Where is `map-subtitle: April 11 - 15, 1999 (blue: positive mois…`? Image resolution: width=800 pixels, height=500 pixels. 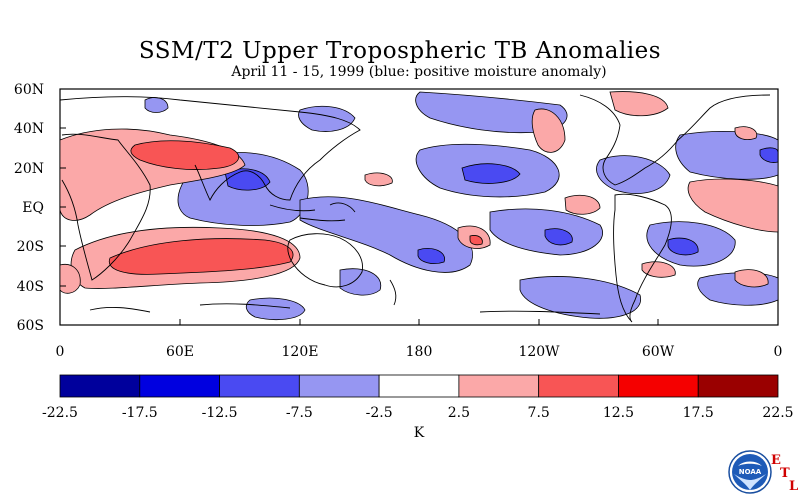
map-subtitle: April 11 - 15, 1999 (blue: positive mois… is located at coordinates (419, 72).